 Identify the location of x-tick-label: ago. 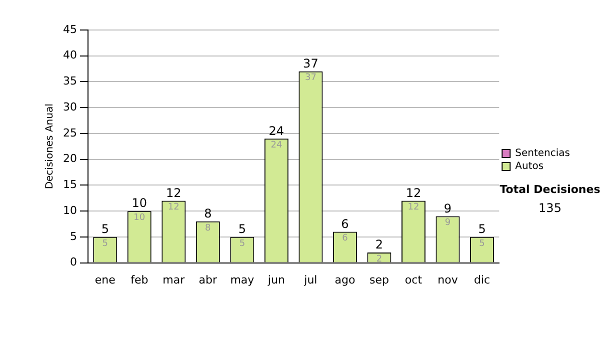
(345, 279).